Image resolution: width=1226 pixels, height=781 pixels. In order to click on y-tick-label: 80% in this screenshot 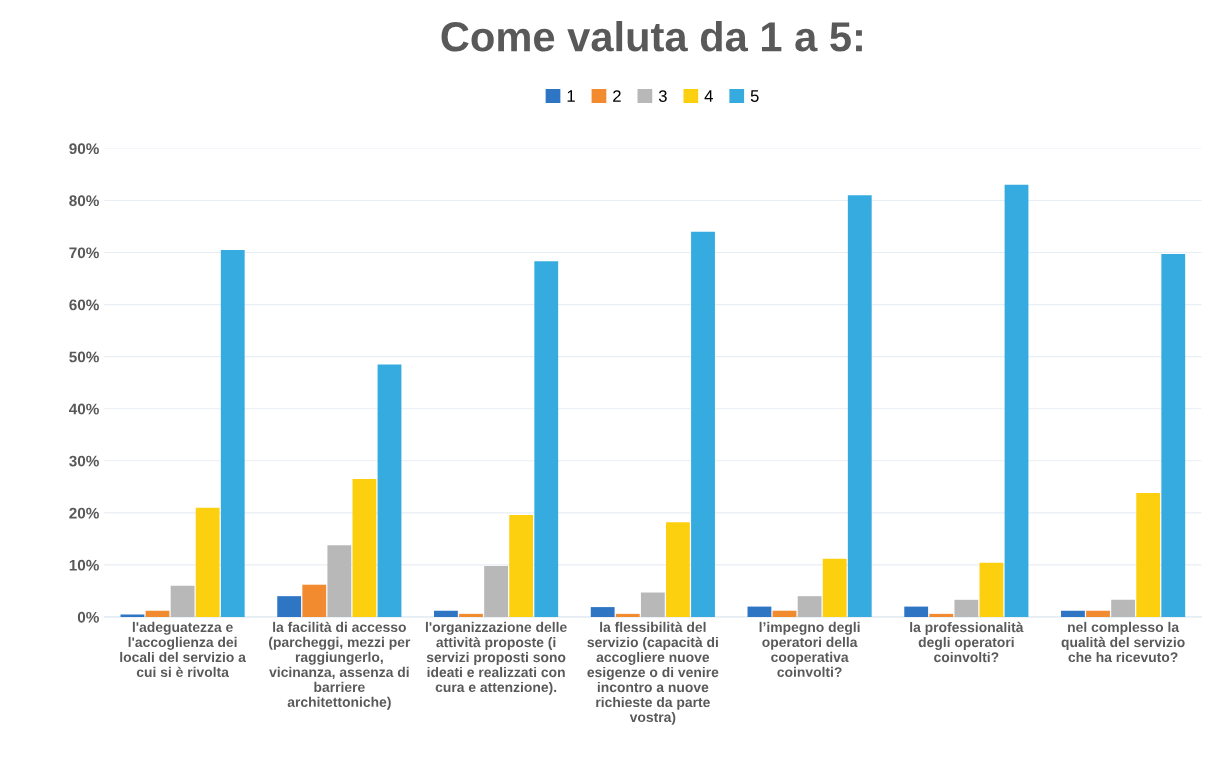, I will do `click(84, 201)`.